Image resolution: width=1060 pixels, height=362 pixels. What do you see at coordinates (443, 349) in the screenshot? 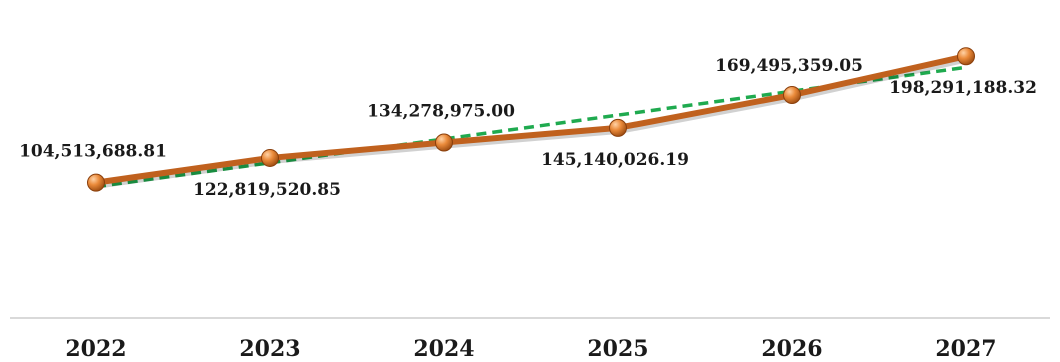
I see `x-tick-label: 2024` at bounding box center [443, 349].